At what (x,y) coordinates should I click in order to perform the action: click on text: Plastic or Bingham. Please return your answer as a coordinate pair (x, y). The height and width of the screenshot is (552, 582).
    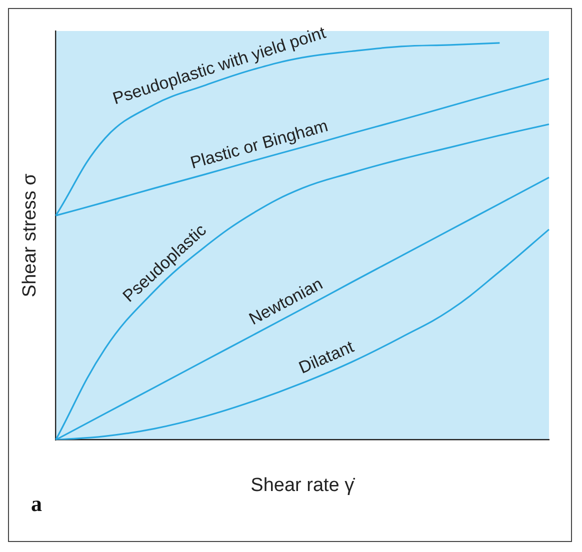
    Looking at the image, I should click on (259, 144).